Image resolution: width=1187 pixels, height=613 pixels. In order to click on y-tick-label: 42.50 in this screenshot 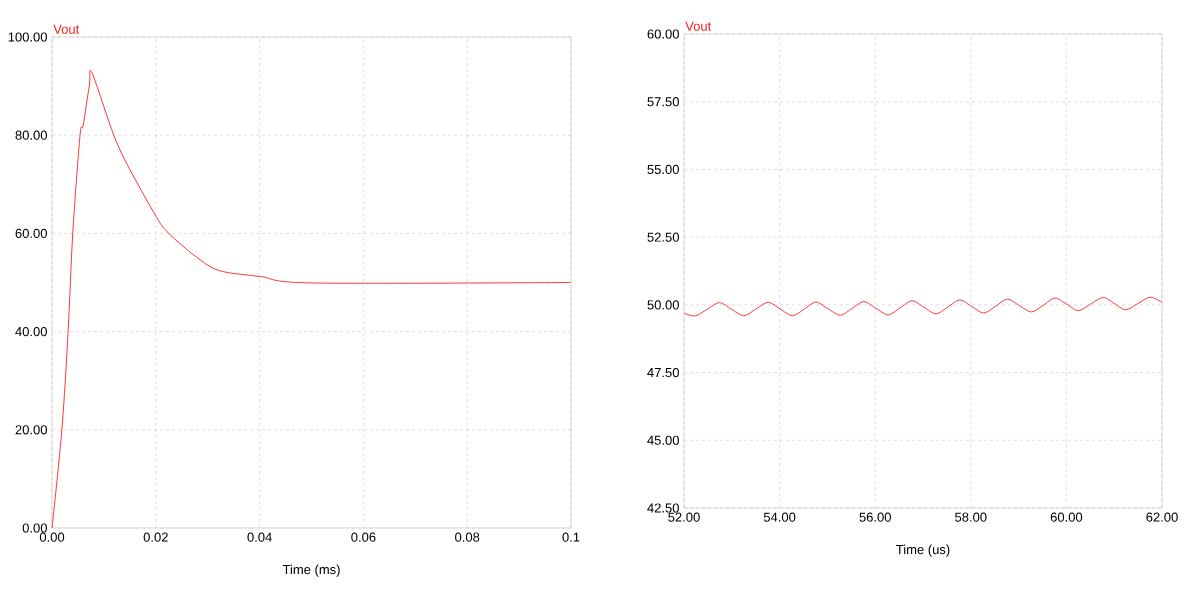, I will do `click(663, 508)`.